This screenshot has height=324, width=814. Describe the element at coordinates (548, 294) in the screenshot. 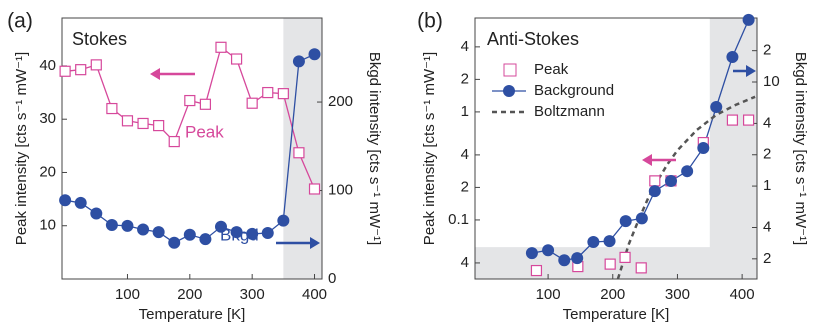

I see `x-tick-label: 100` at that location.